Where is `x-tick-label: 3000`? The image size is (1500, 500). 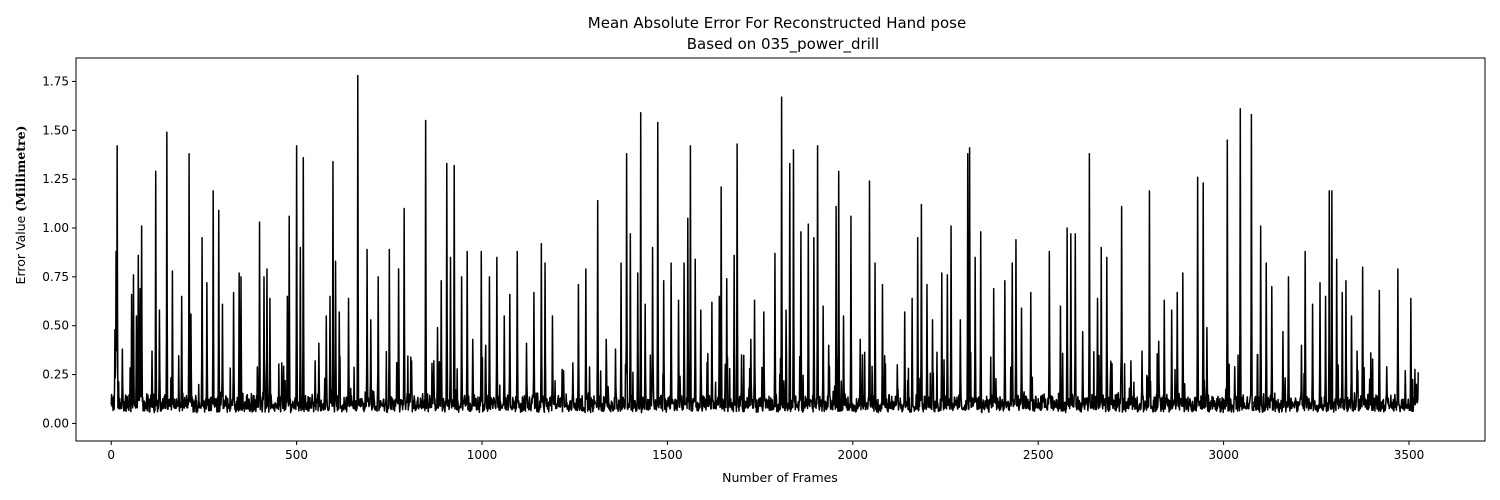
x-tick-label: 3000 is located at coordinates (1223, 455).